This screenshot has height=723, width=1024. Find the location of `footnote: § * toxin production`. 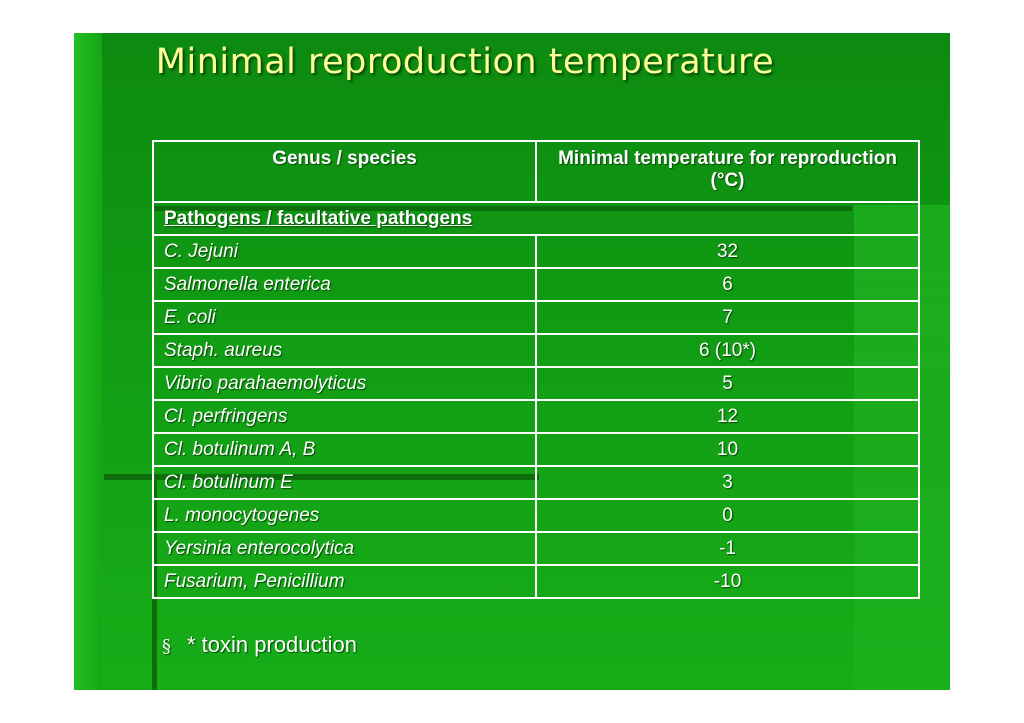

footnote: § * toxin production is located at coordinates (259, 645).